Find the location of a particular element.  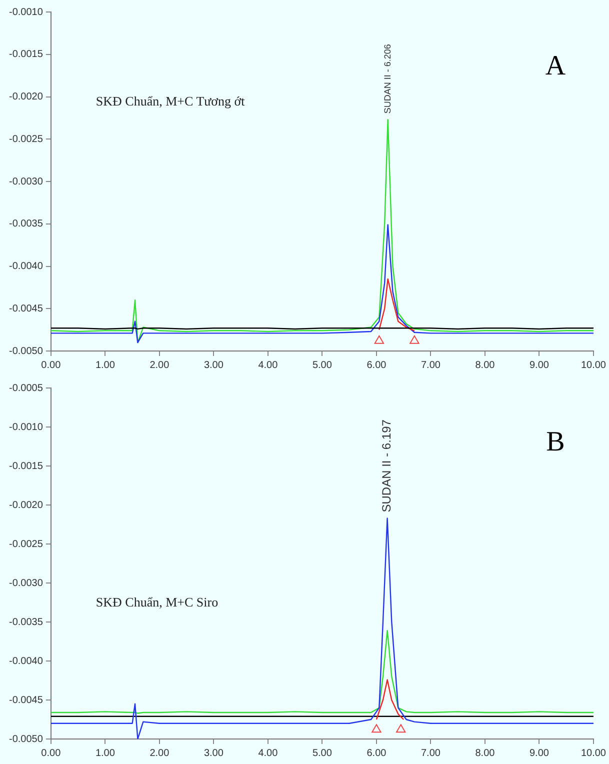

annotation: SKĐ Chuẩn, M+C Siro is located at coordinates (157, 602).